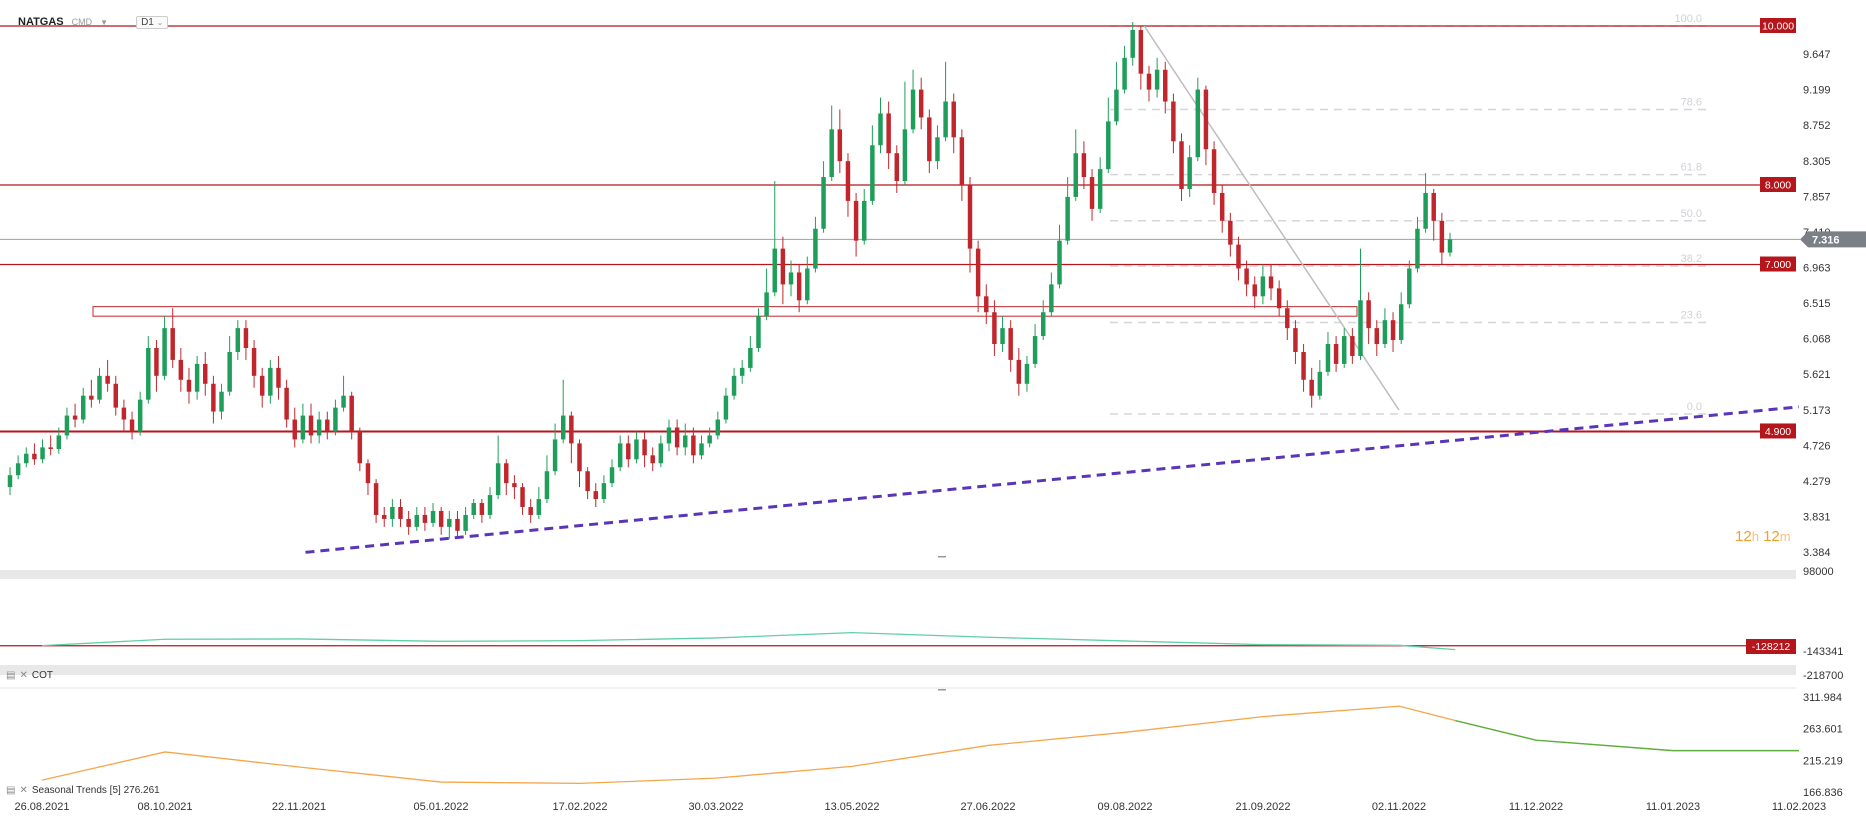 The image size is (1866, 832). I want to click on timeframe-select: D1 ⌄, so click(152, 22).